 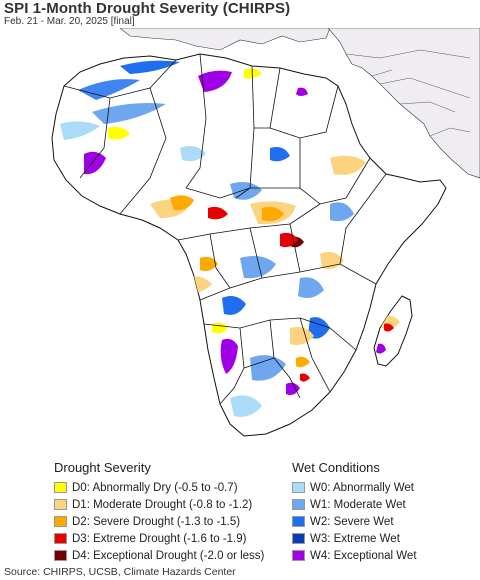 What do you see at coordinates (162, 504) in the screenshot?
I see `legend-label: D1: Moderate Drought (-0.8 to -1.2)` at bounding box center [162, 504].